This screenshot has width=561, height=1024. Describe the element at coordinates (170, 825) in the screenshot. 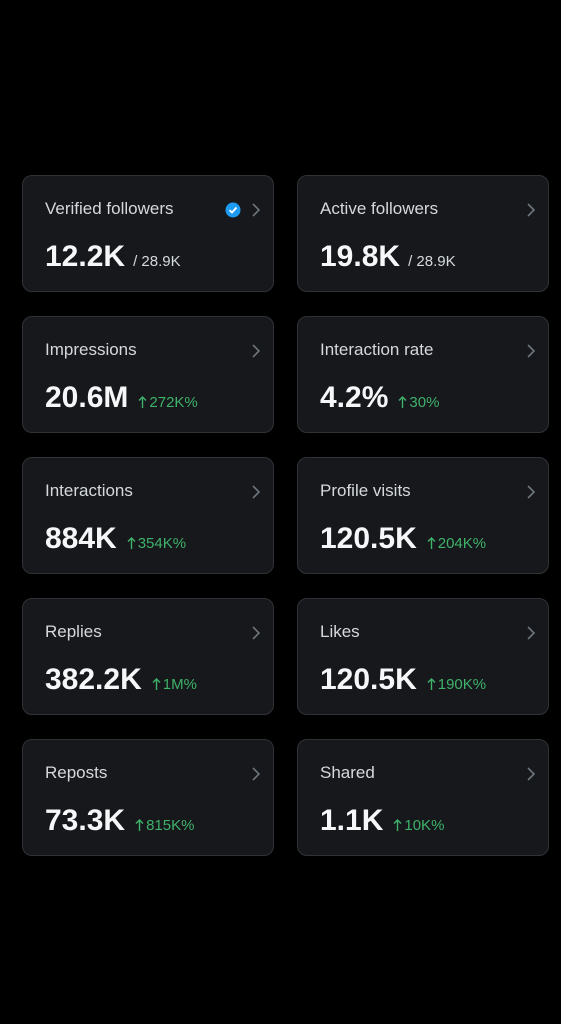

I see `stat-change: 815K%` at that location.